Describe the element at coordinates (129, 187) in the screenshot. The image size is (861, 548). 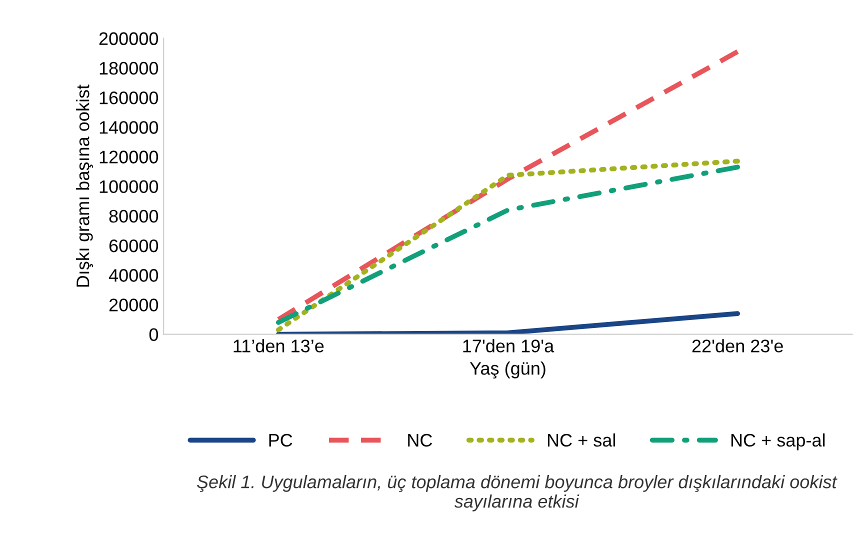
I see `y-tick-label: 100000` at that location.